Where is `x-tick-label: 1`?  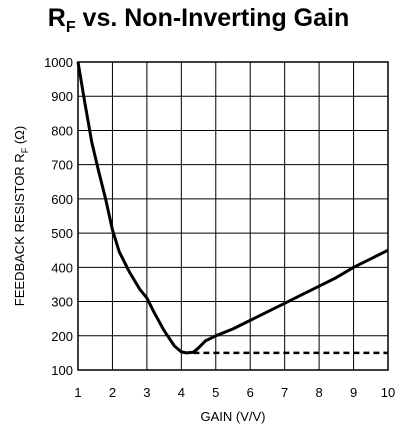
x-tick-label: 1 is located at coordinates (77, 392).